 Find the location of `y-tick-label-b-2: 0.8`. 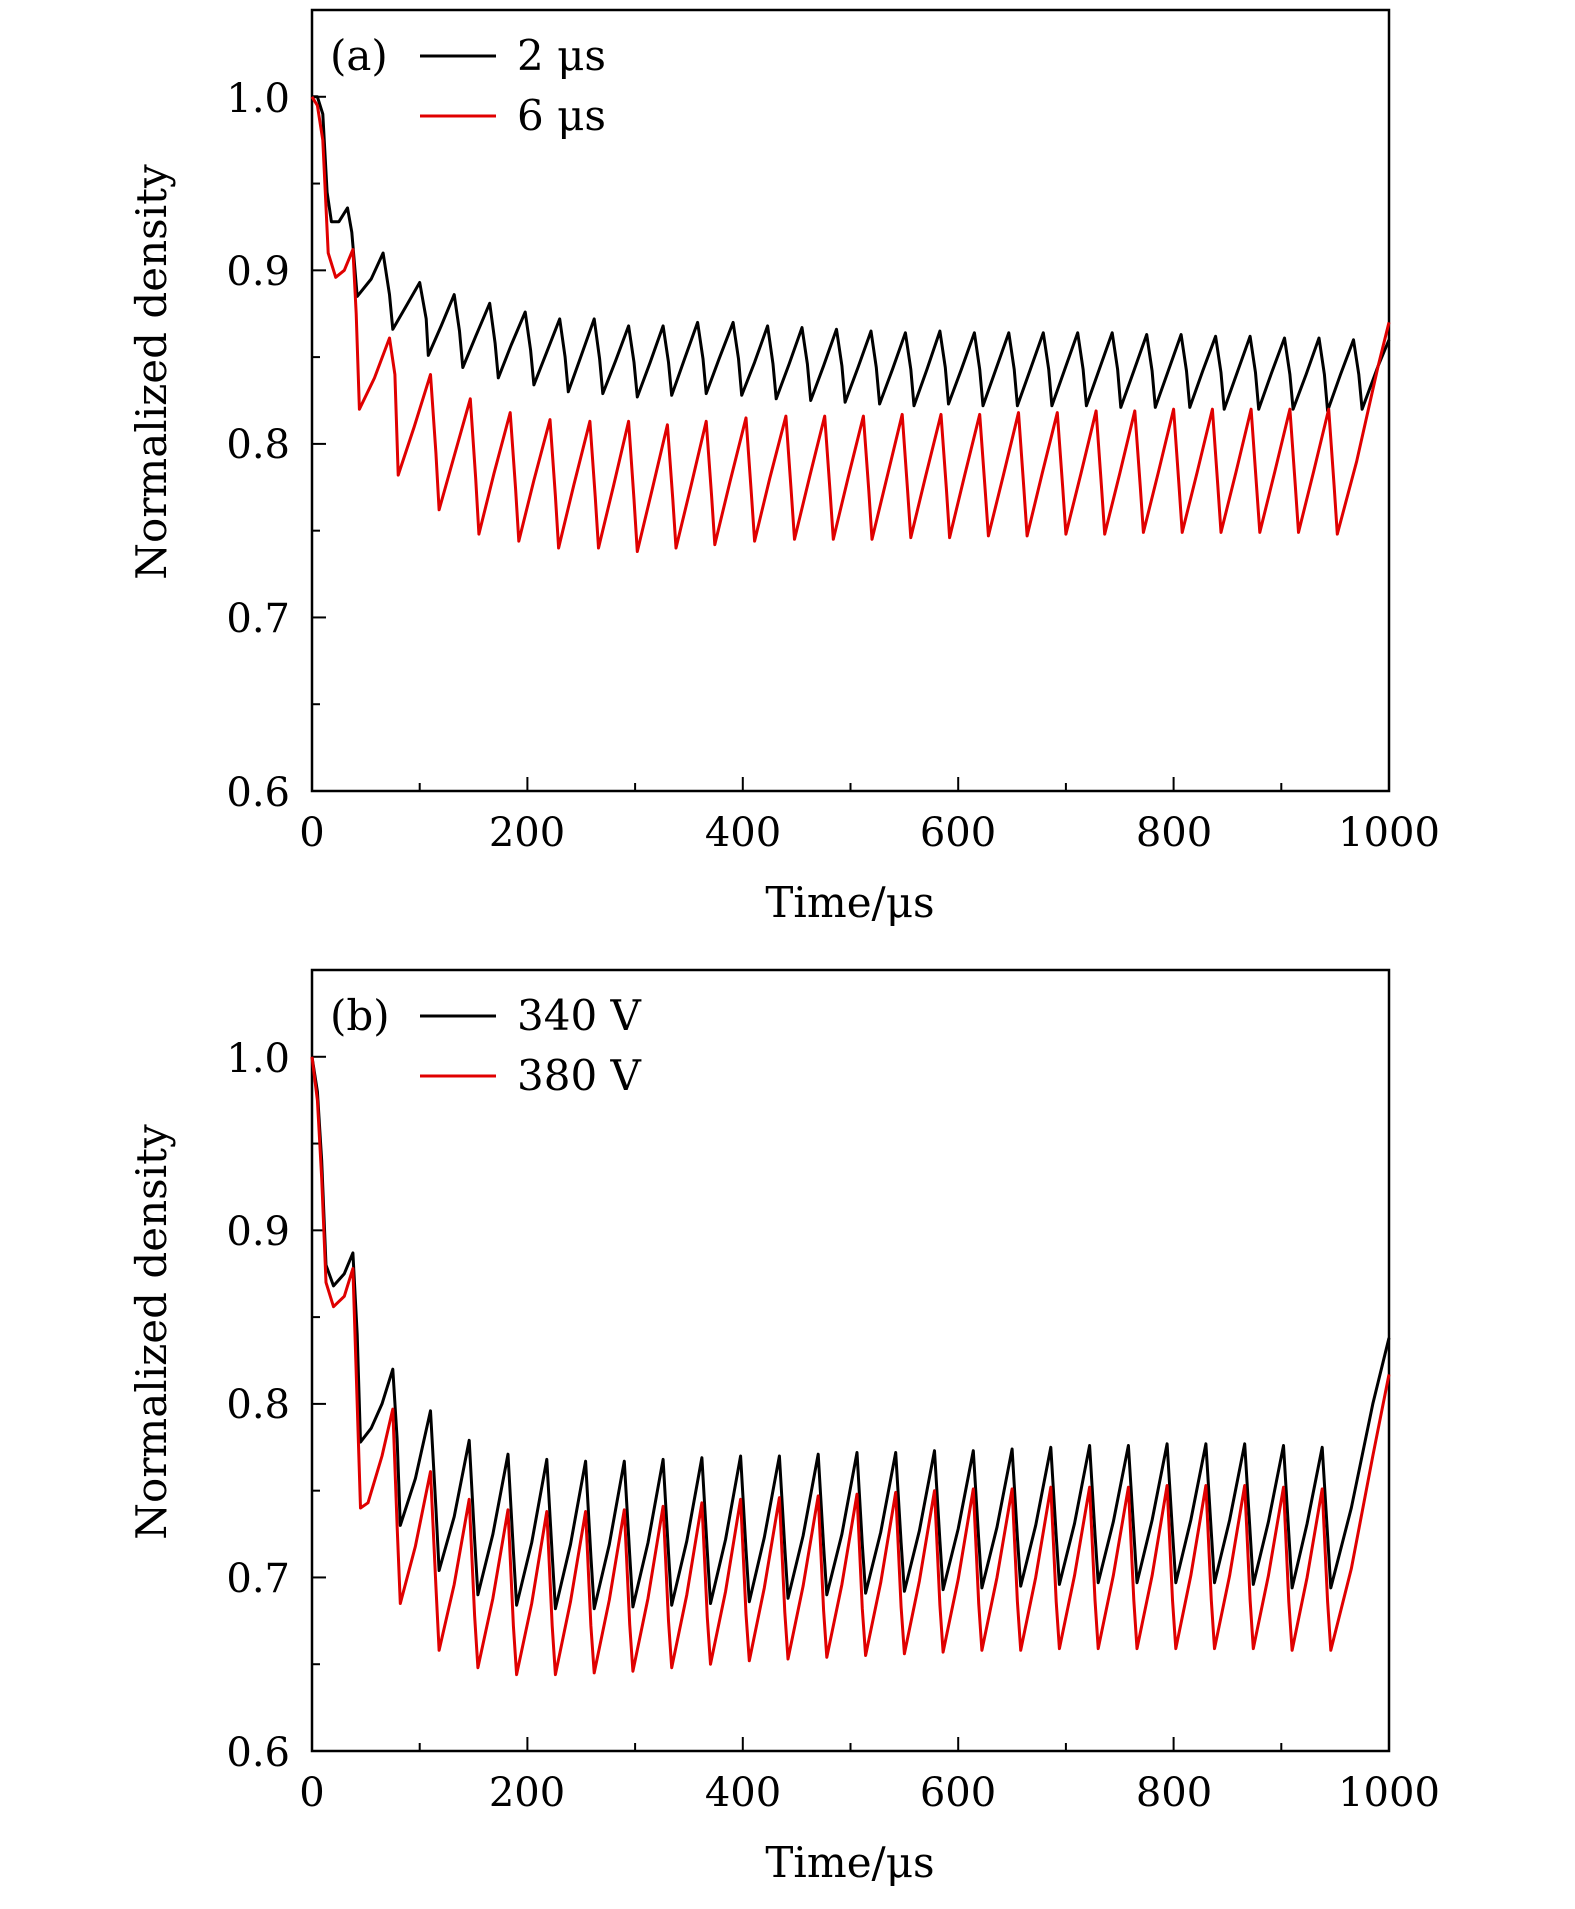

y-tick-label-b-2: 0.8 is located at coordinates (258, 1405).